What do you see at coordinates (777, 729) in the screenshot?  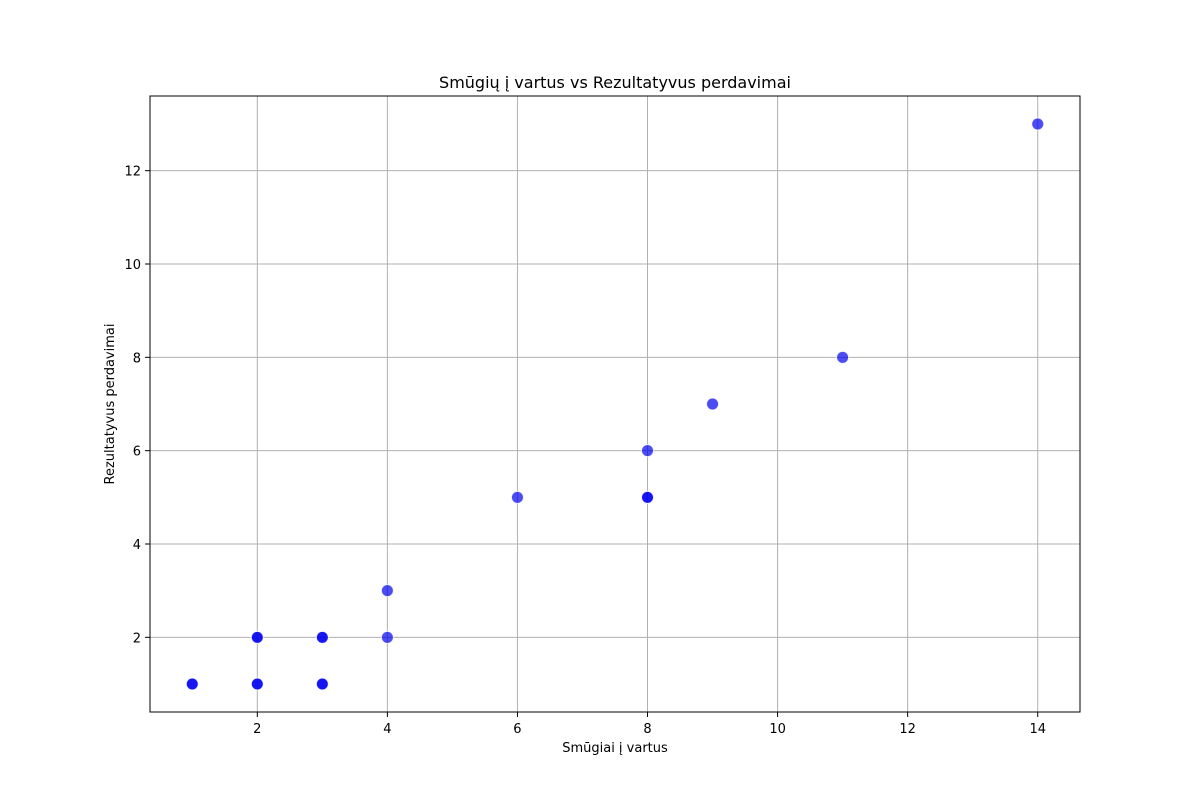 I see `x-tick-label: 10` at bounding box center [777, 729].